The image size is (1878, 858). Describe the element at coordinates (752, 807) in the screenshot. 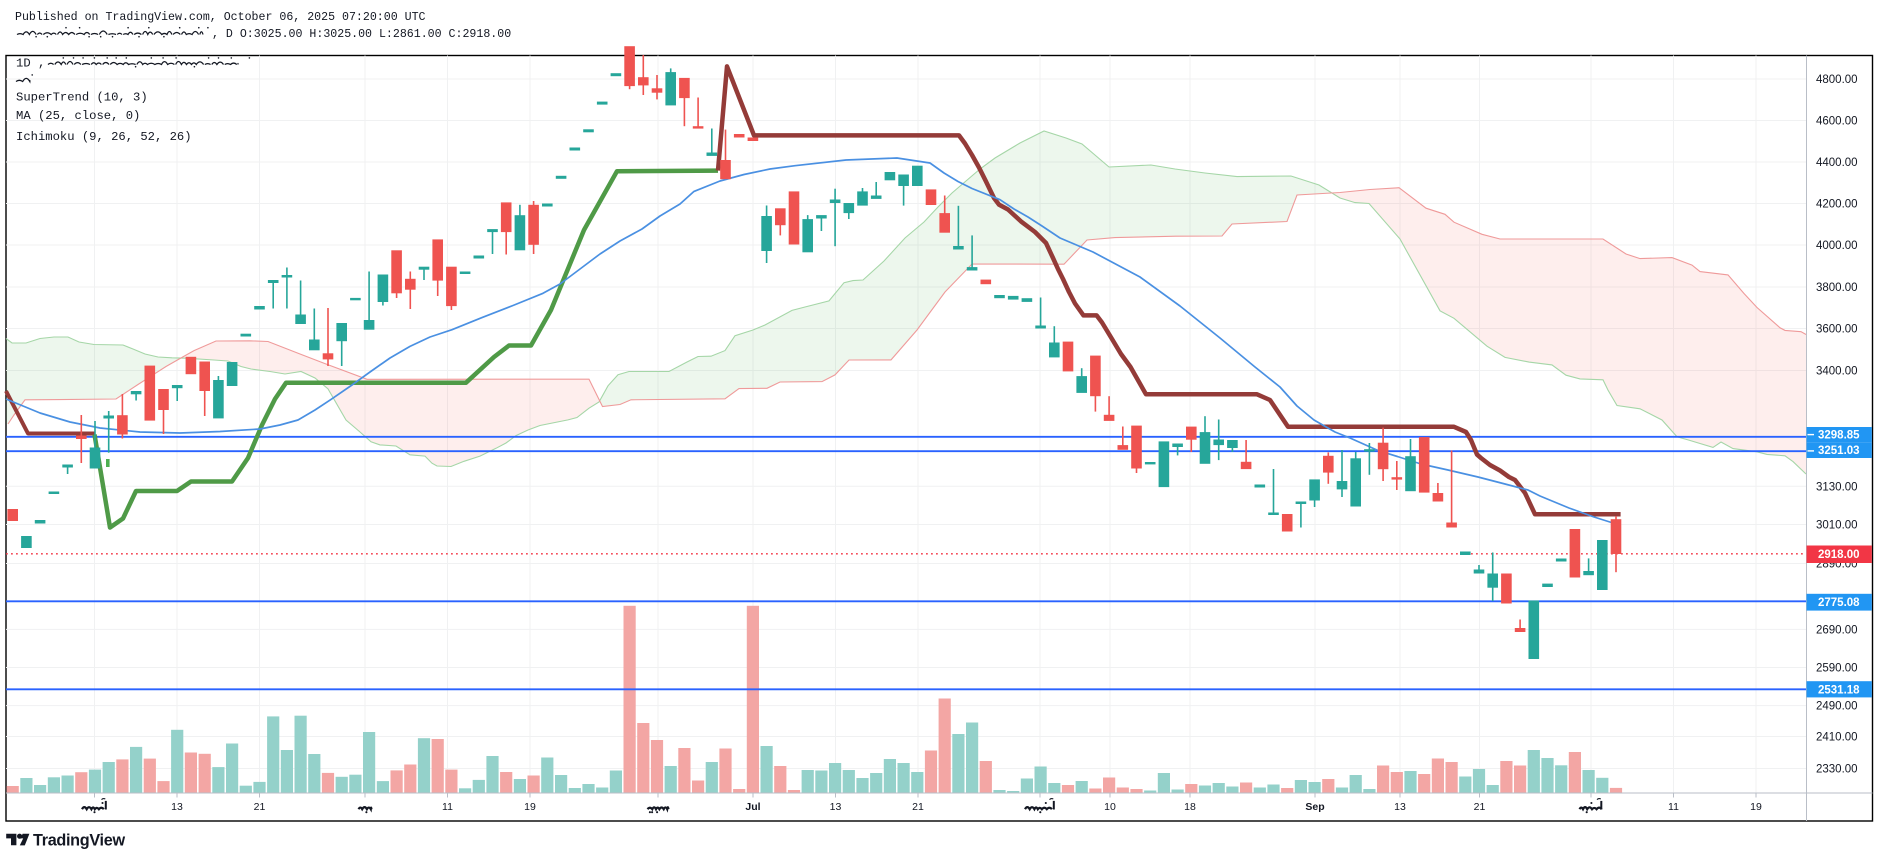

I see `svg-text: Jul` at that location.